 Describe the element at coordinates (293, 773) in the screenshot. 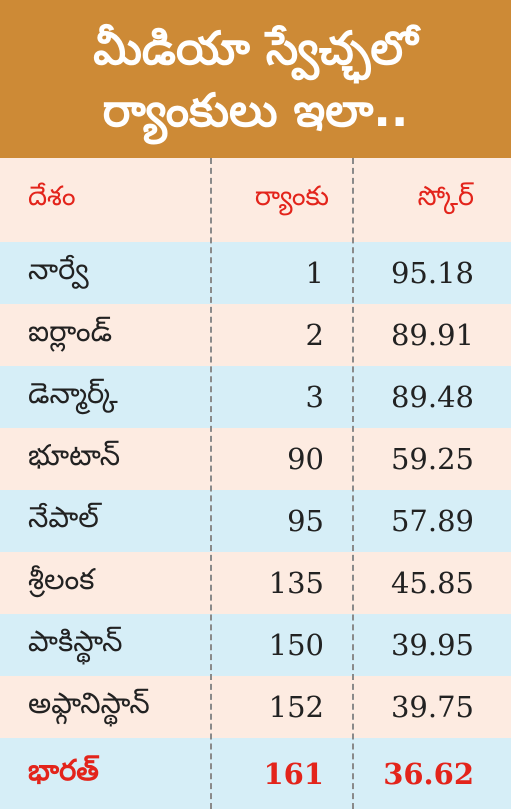

I see `rank-value: 161` at that location.